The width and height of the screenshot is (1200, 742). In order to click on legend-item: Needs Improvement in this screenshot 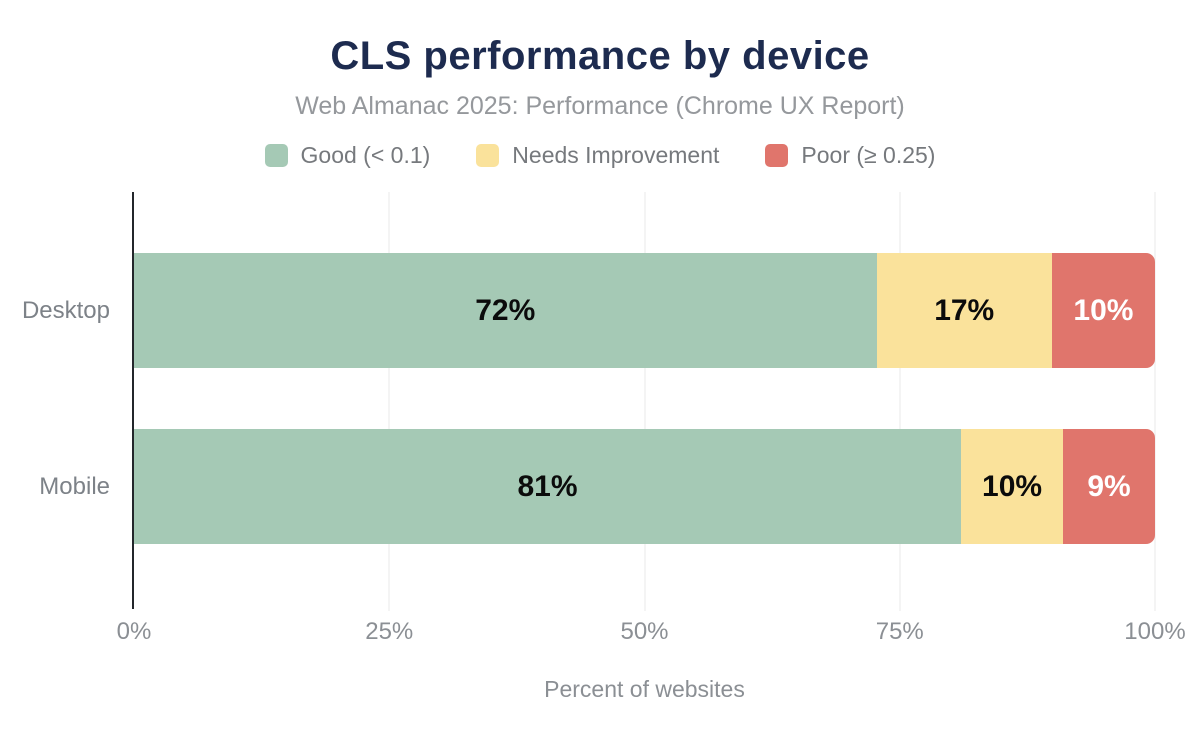, I will do `click(597, 155)`.